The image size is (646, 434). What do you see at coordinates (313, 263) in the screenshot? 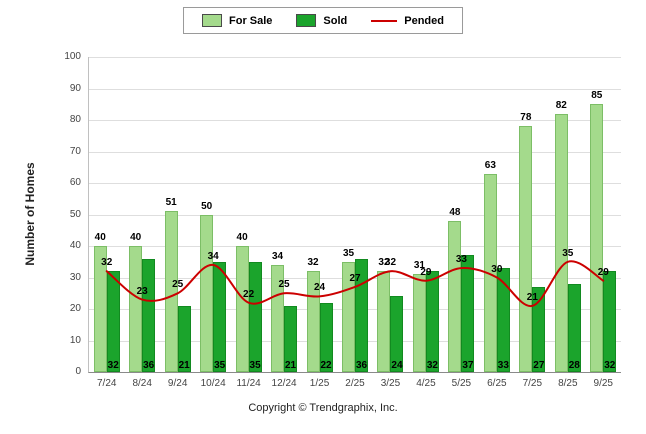
I see `for-sale-value-label: 32` at bounding box center [313, 263].